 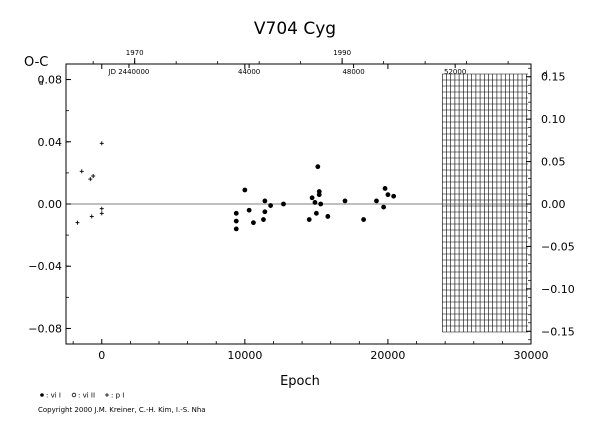 I want to click on y-axis-unit: d, so click(x=41, y=83).